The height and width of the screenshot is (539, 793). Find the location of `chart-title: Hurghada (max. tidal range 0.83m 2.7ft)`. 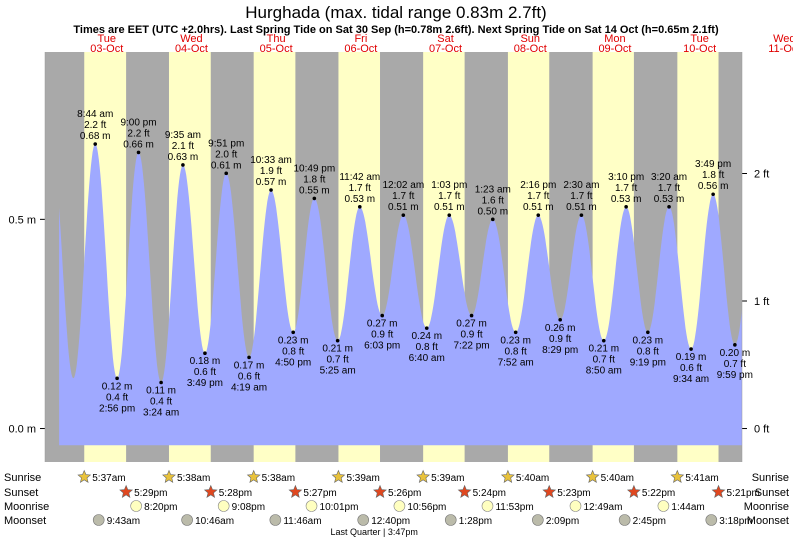

chart-title: Hurghada (max. tidal range 0.83m 2.7ft) is located at coordinates (395, 12).